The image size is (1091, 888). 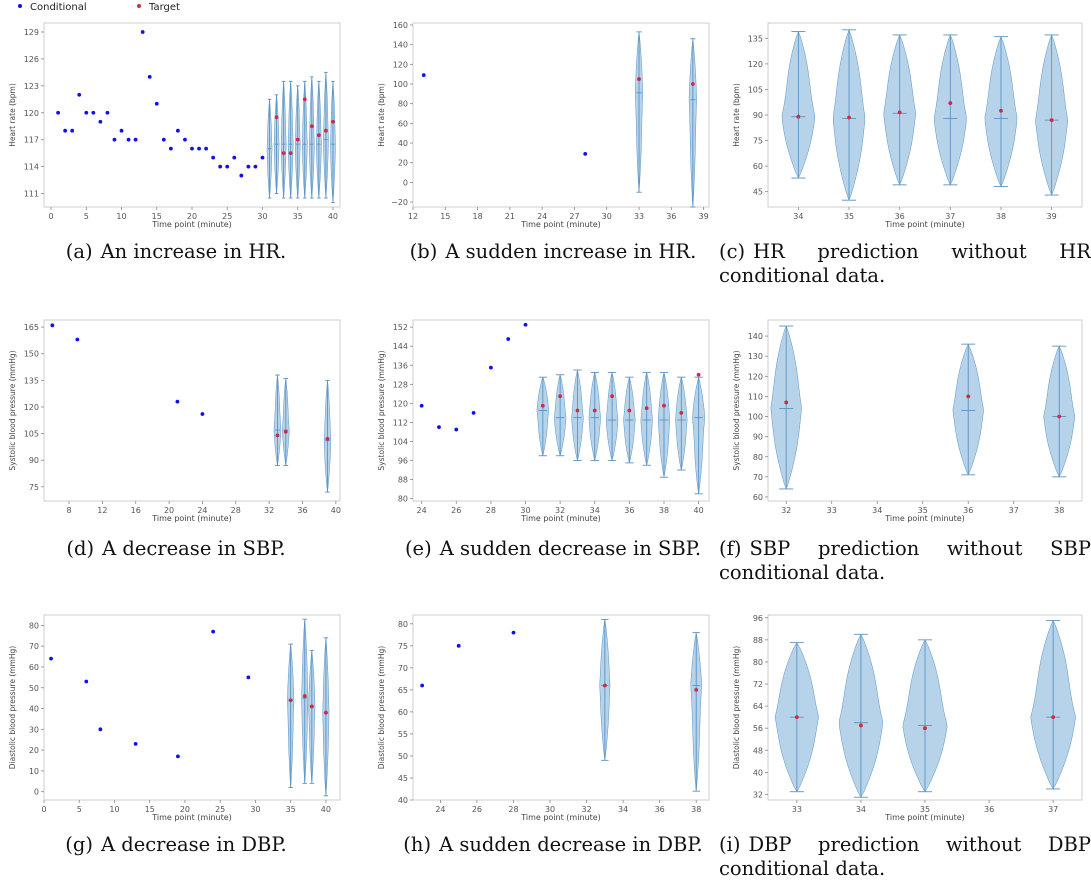 I want to click on y-tick-label: 90, so click(x=758, y=115).